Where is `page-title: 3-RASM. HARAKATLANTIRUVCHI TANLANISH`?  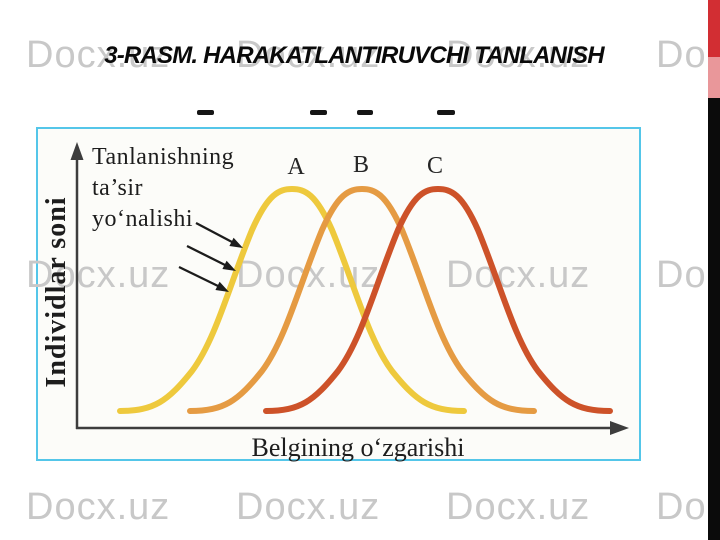 page-title: 3-RASM. HARAKATLANTIRUVCHI TANLANISH is located at coordinates (354, 55).